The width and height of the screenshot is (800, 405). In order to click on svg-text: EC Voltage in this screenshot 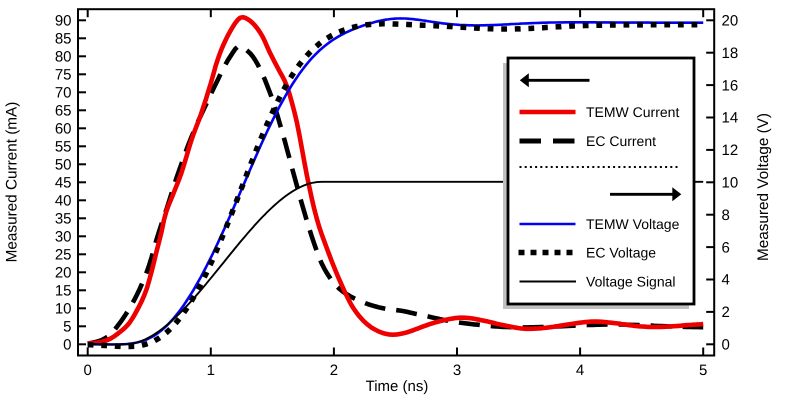, I will do `click(621, 253)`.